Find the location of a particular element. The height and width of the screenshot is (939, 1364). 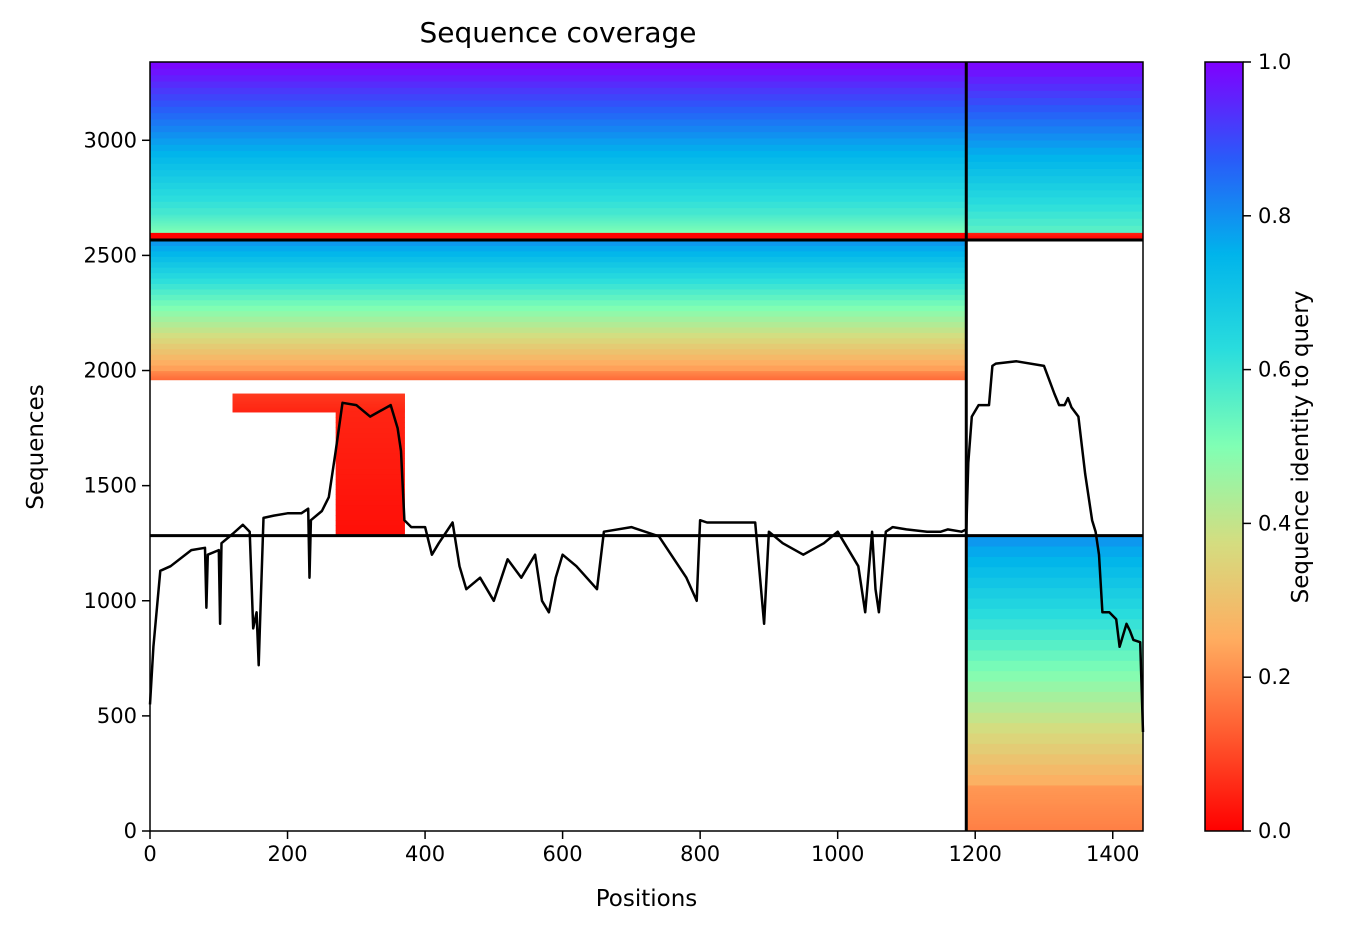

x-tick-label: 1200 is located at coordinates (974, 854).